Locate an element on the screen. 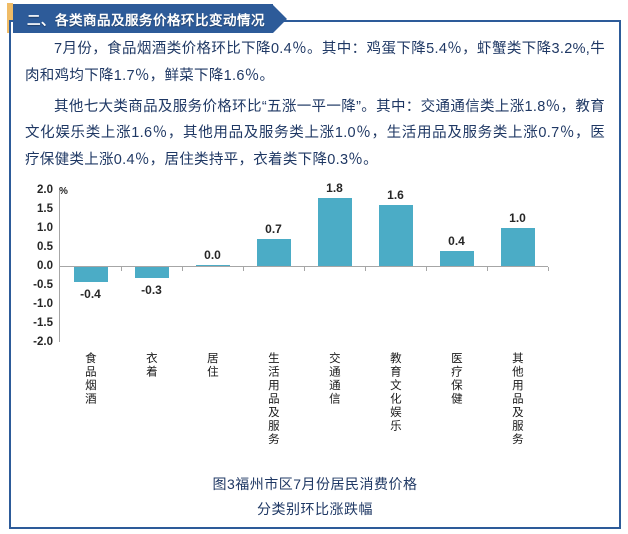 The image size is (628, 534). x-axis-category-text: 食品烟酒 is located at coordinates (89, 379).